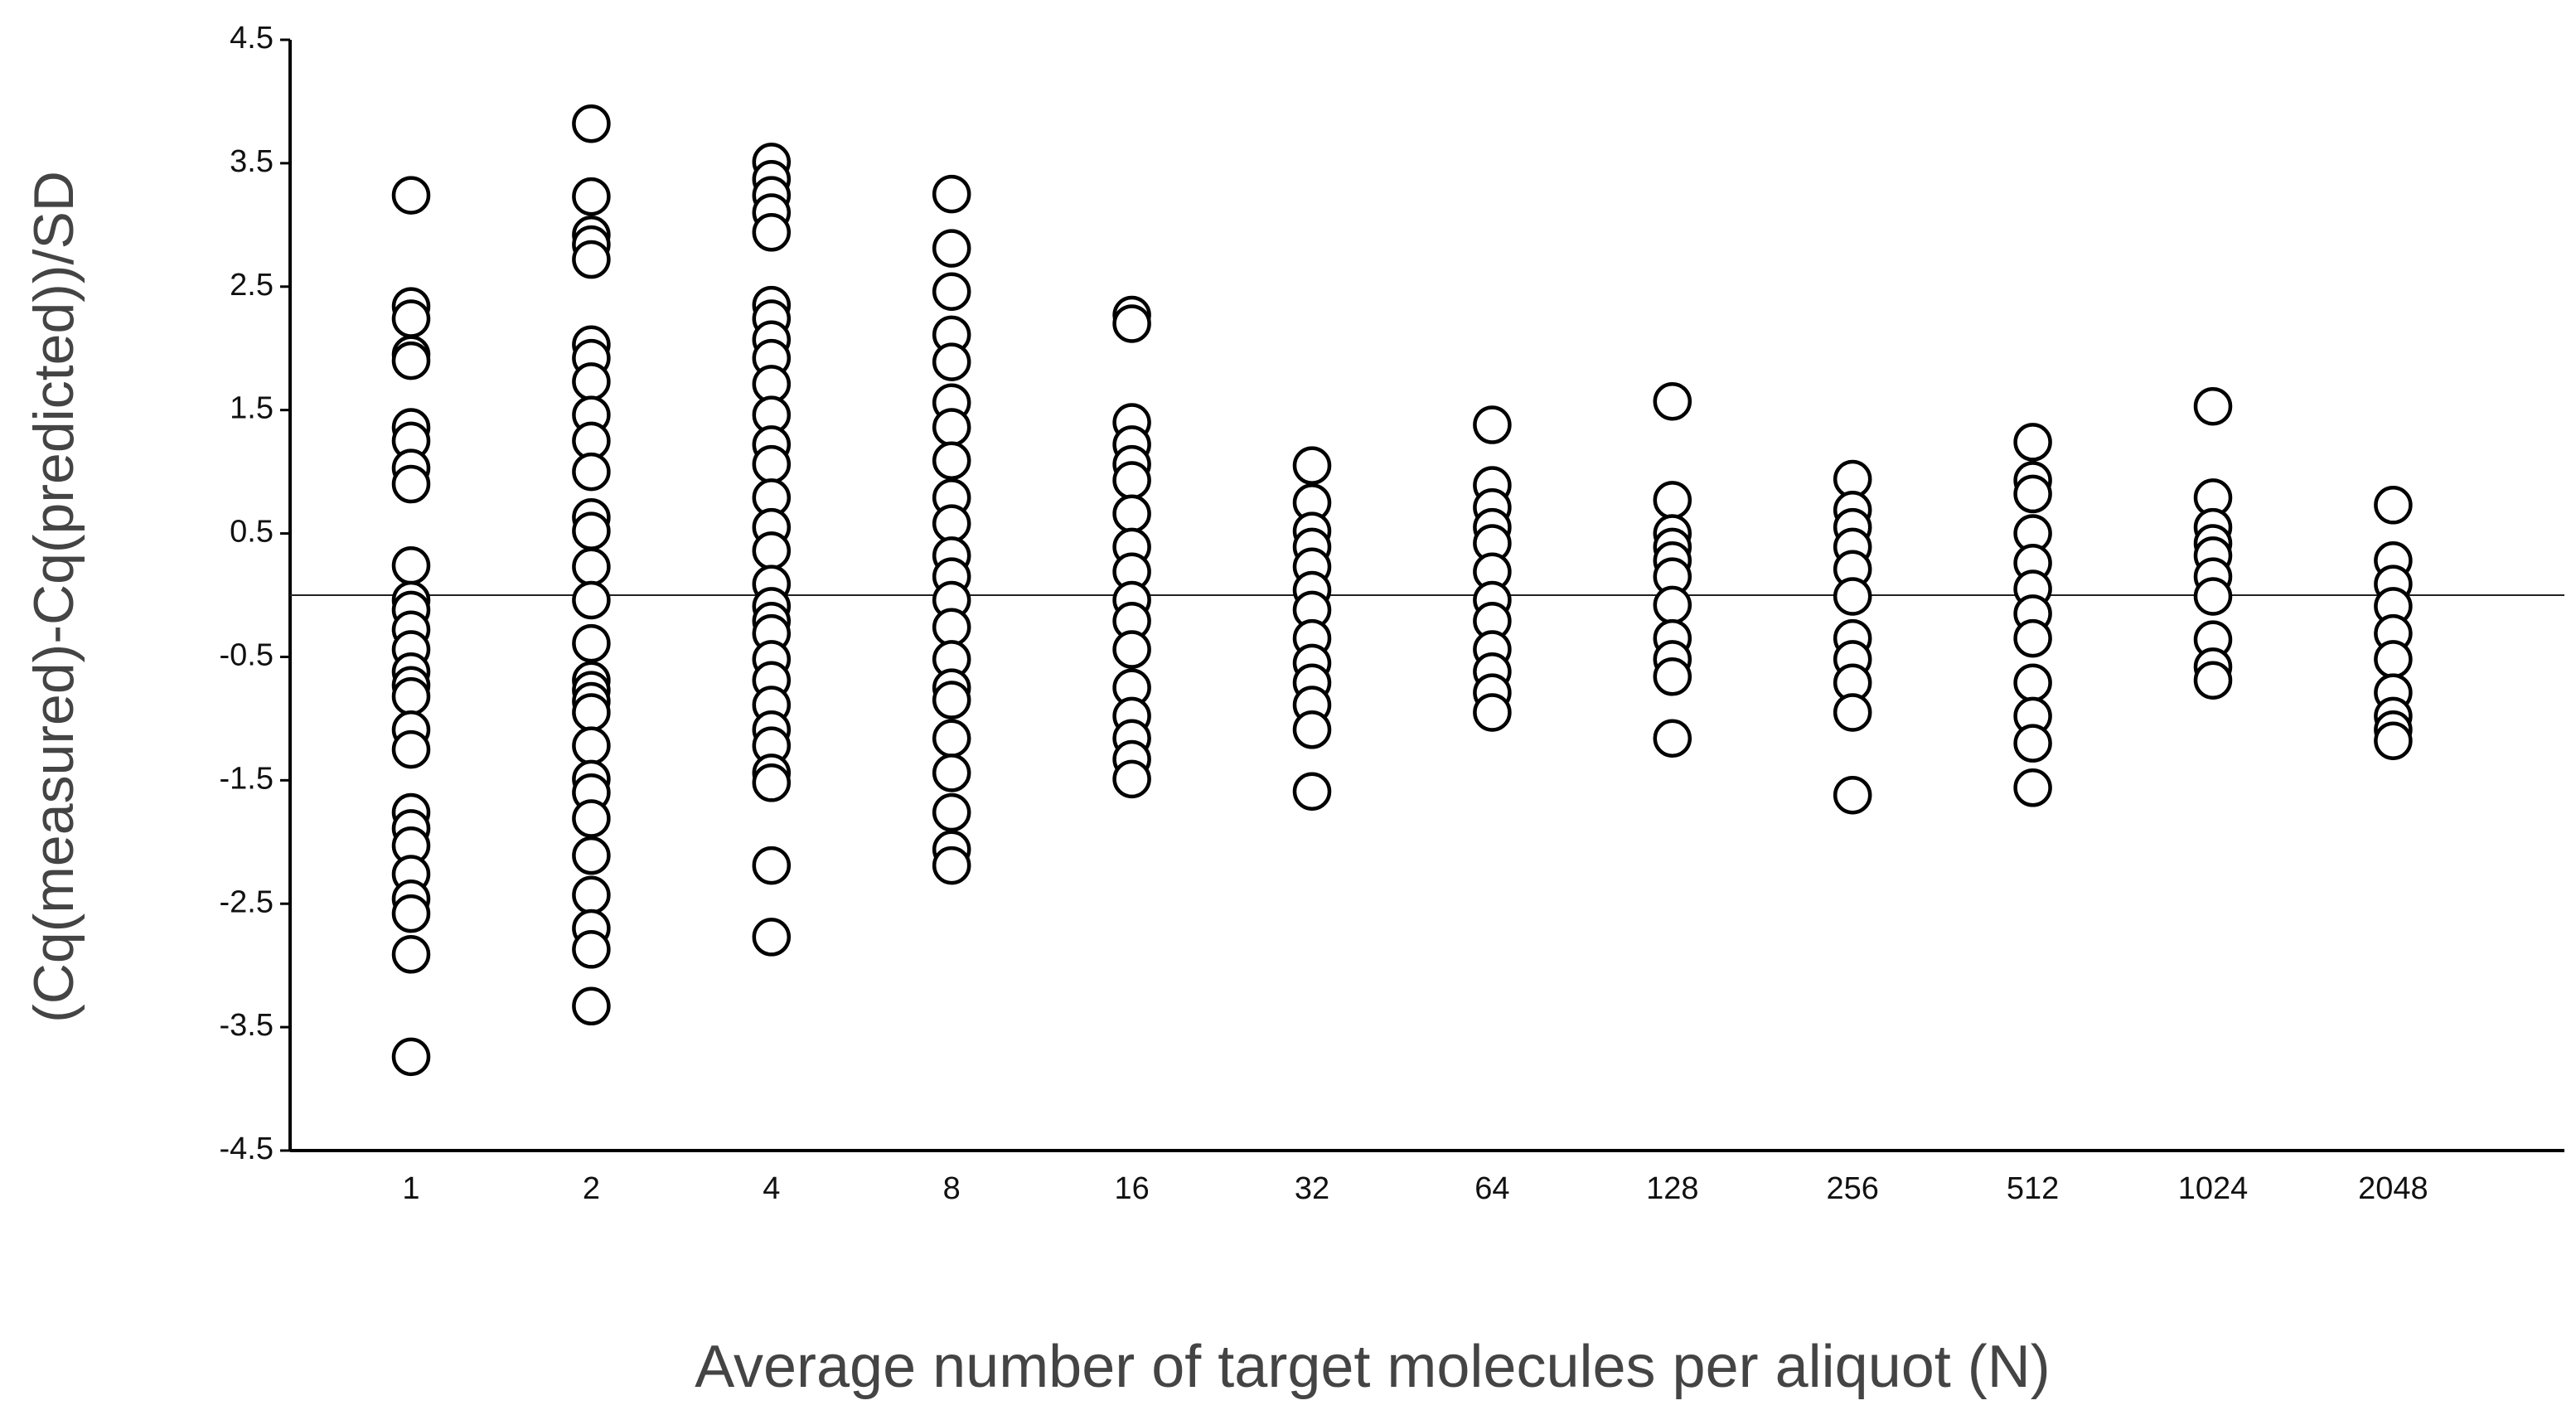 The width and height of the screenshot is (2576, 1415). I want to click on x-tick-label: 32, so click(1312, 1189).